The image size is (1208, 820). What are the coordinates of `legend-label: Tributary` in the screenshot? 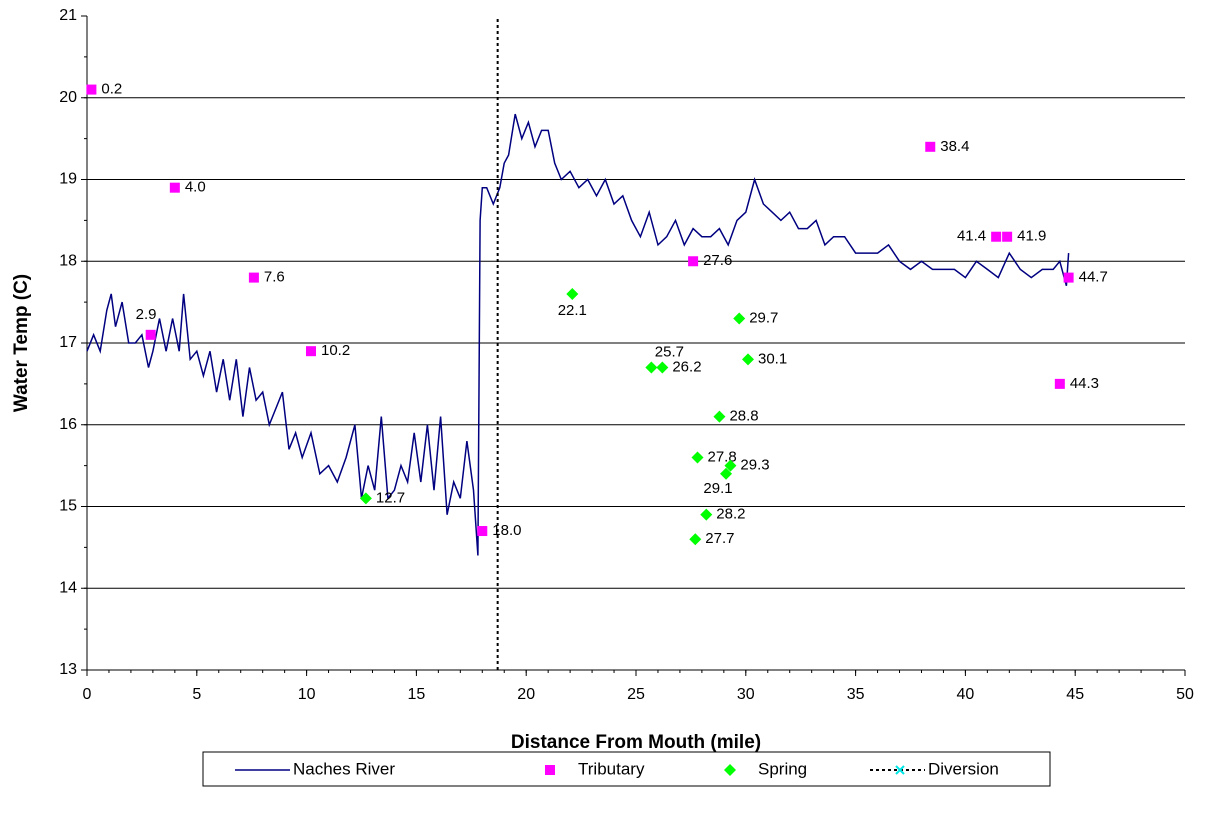 It's located at (611, 768).